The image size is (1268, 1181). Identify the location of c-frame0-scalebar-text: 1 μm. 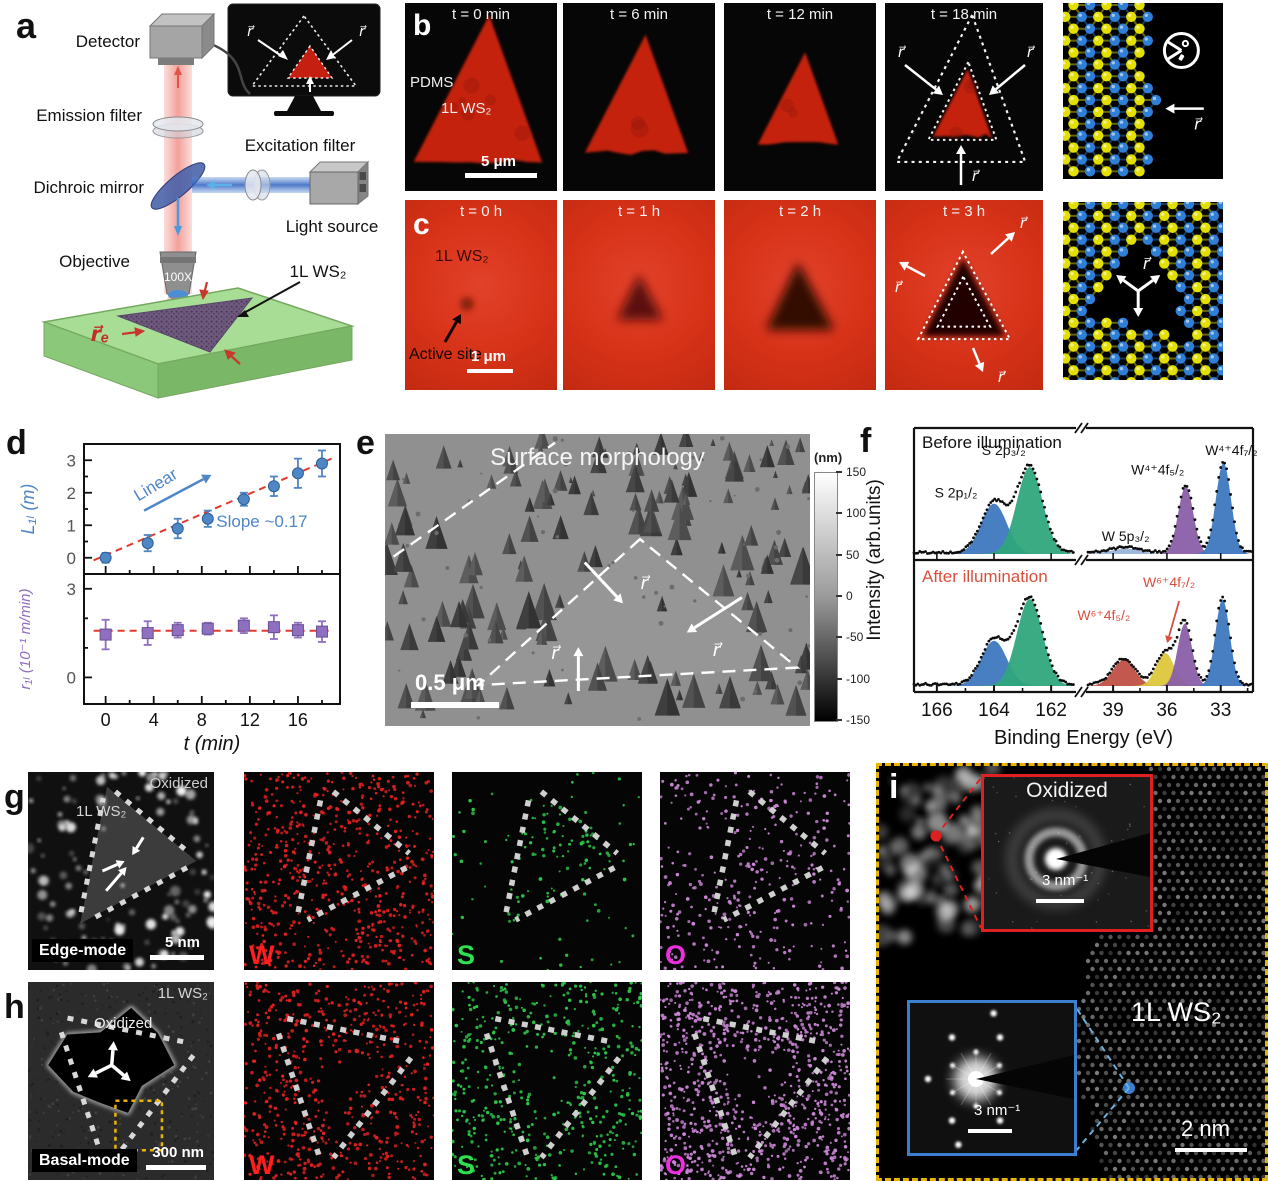
(489, 356).